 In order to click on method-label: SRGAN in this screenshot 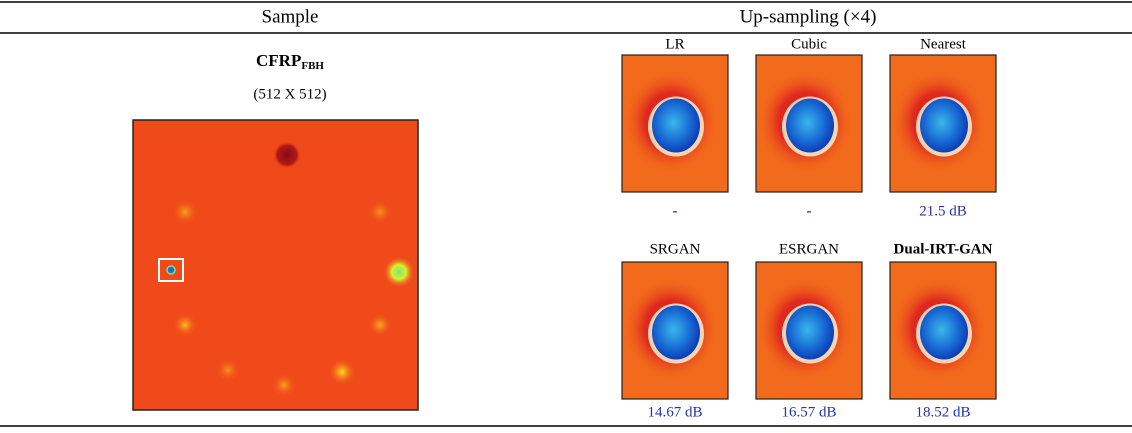, I will do `click(675, 249)`.